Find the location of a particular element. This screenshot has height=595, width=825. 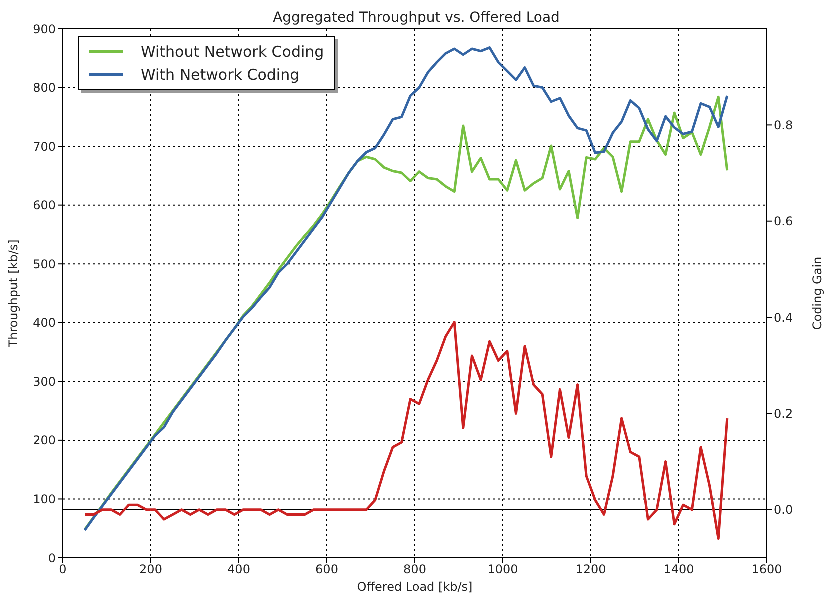

y-tick-label: 900 is located at coordinates (44, 29).